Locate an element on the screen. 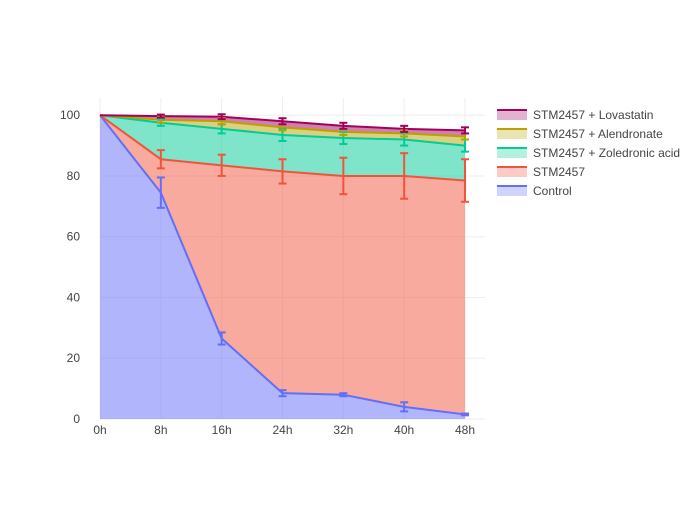 The image size is (700, 505). legend-label: Control is located at coordinates (552, 191).